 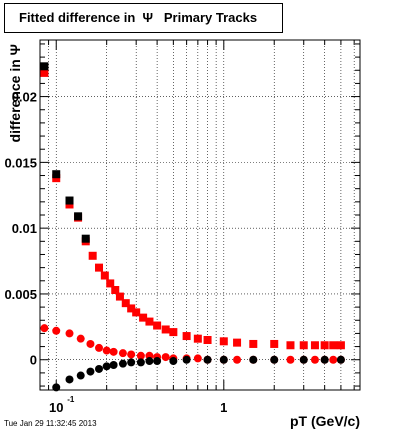 I want to click on y-tick-label: 0.015, so click(x=20, y=162).